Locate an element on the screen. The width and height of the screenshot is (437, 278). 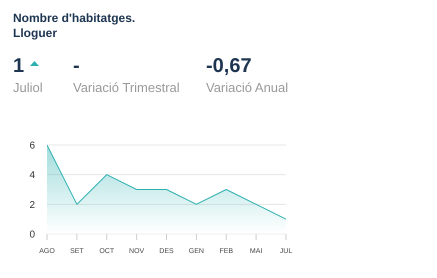
text: -0,67 is located at coordinates (229, 66).